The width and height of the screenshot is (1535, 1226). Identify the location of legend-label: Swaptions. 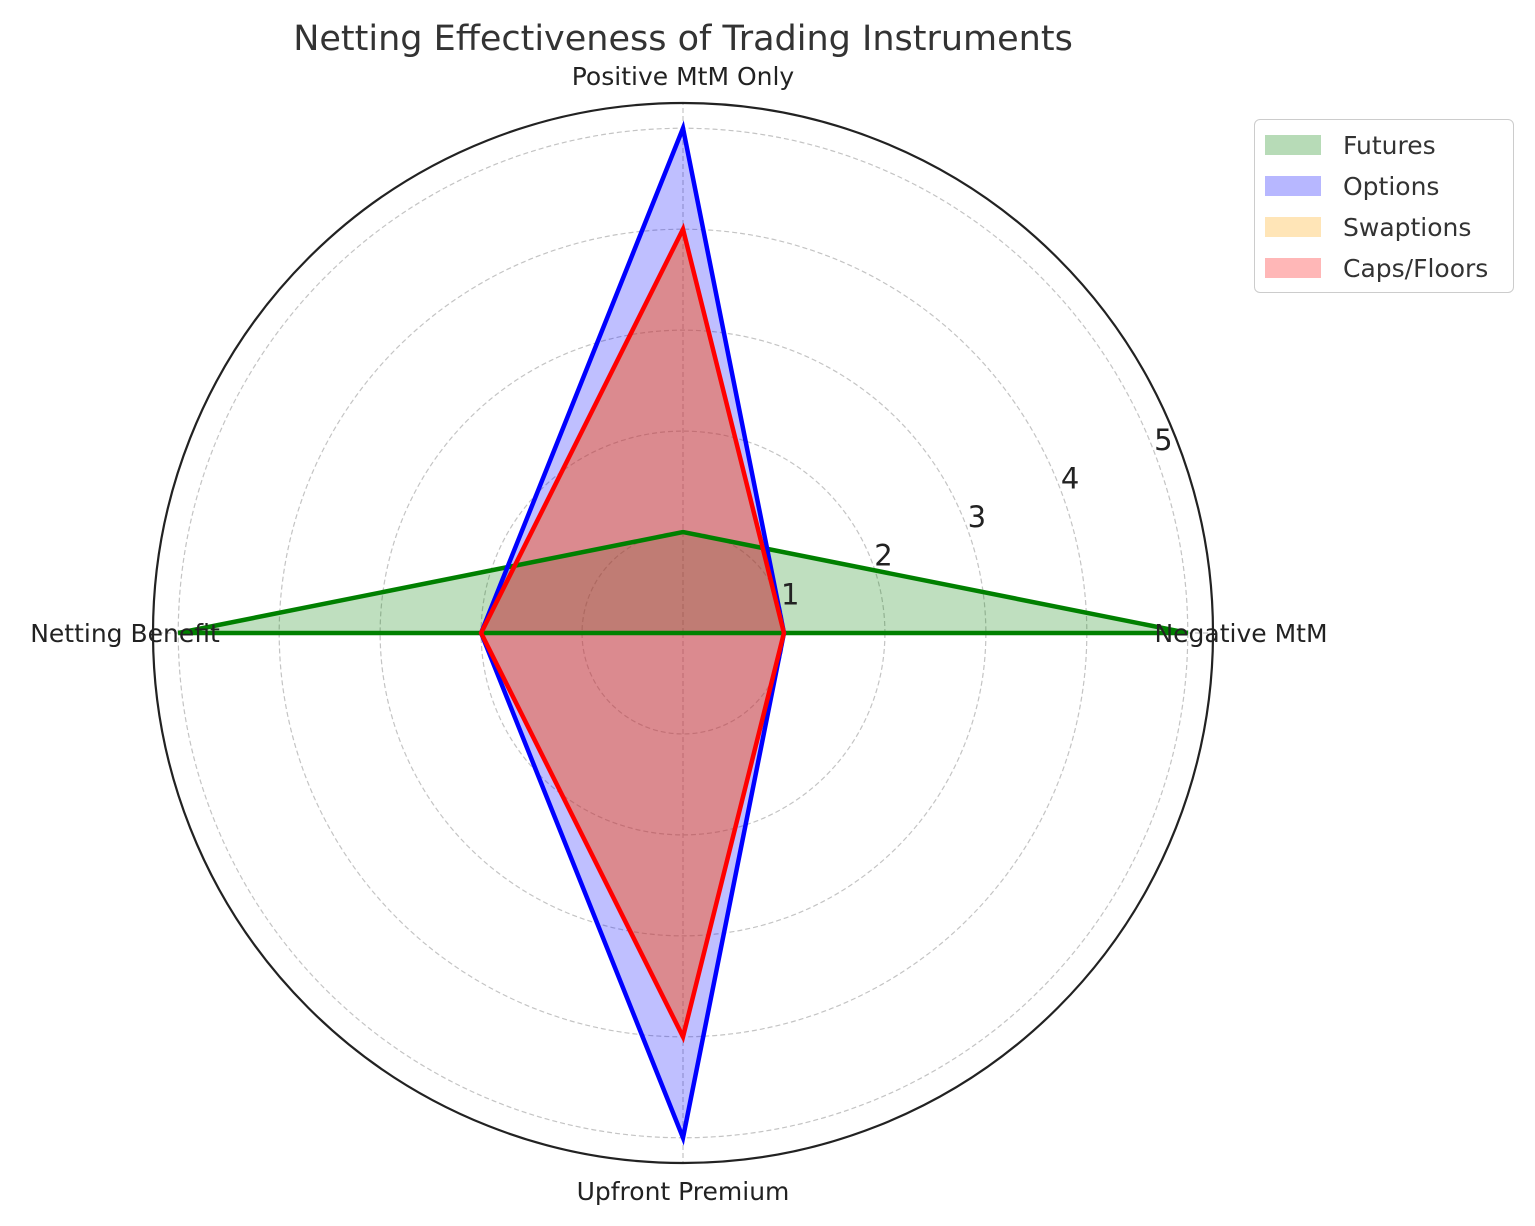
(1407, 227).